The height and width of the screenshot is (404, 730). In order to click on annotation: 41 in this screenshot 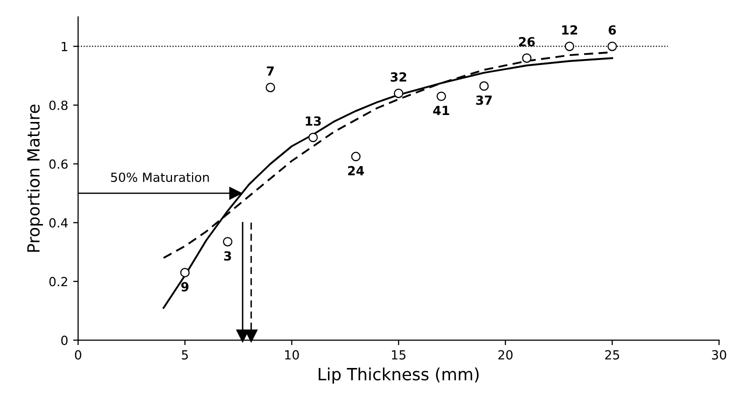, I will do `click(441, 111)`.